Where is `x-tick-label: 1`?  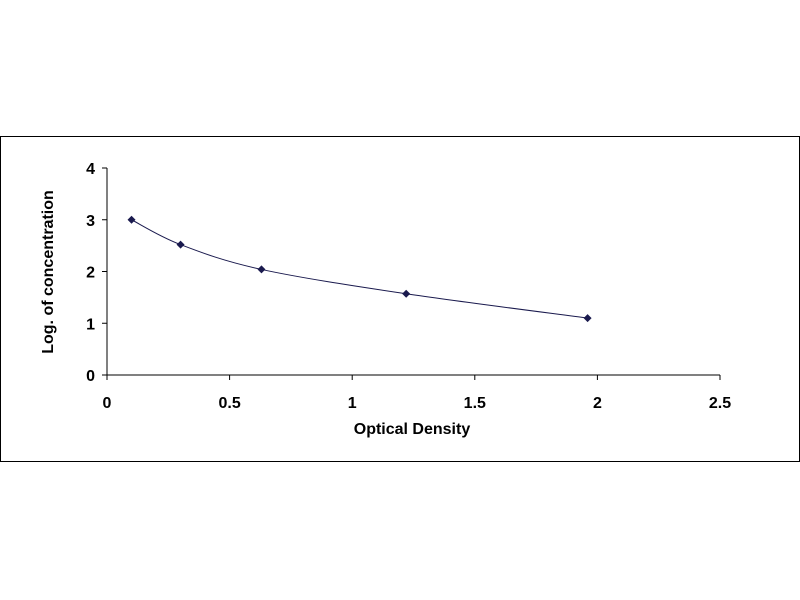 x-tick-label: 1 is located at coordinates (352, 403).